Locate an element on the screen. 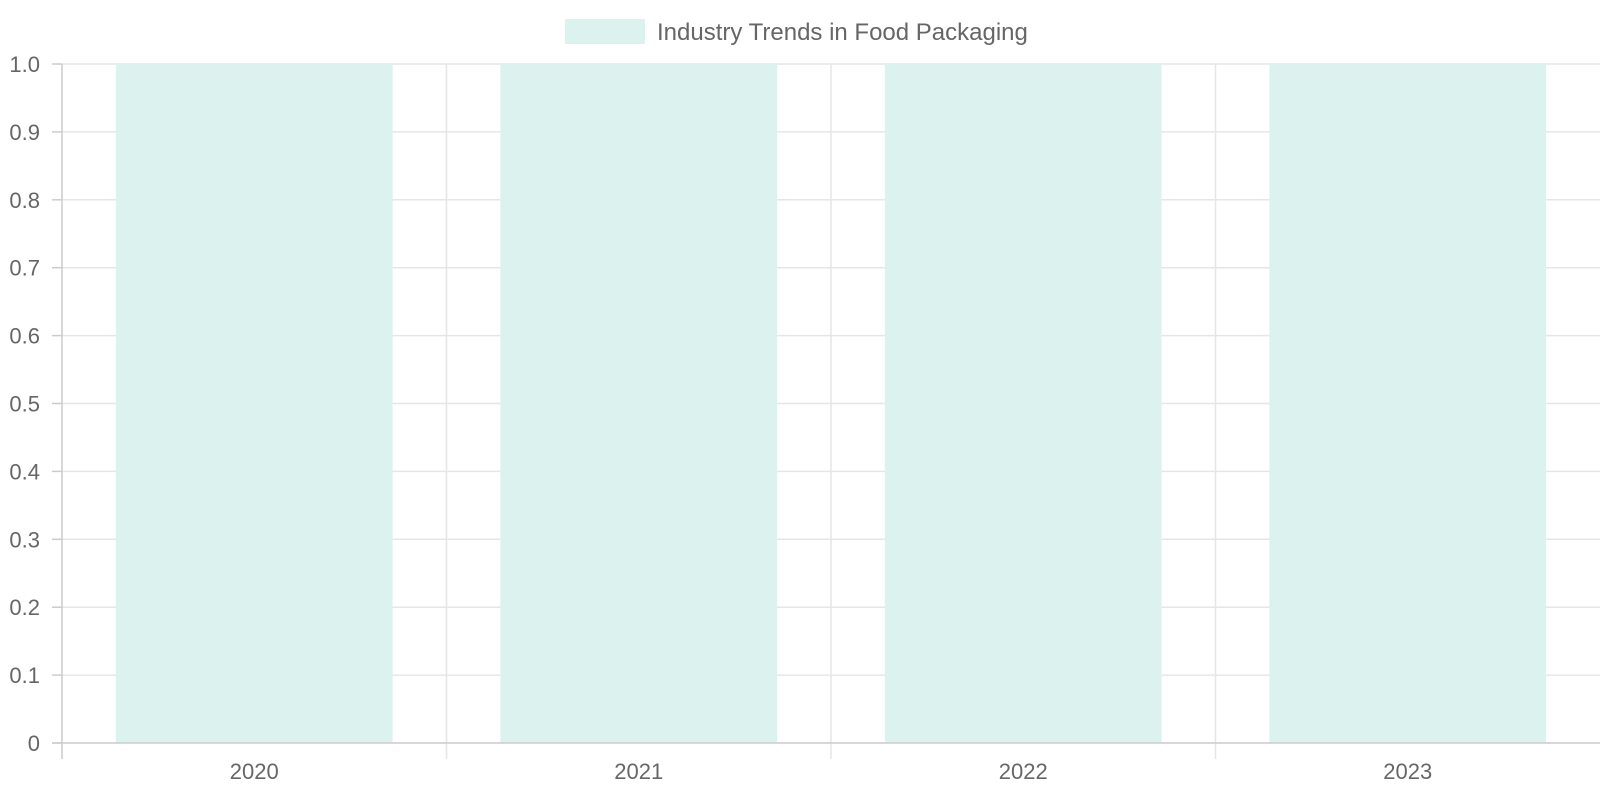 This screenshot has height=800, width=1600. bar-2020 is located at coordinates (254, 403).